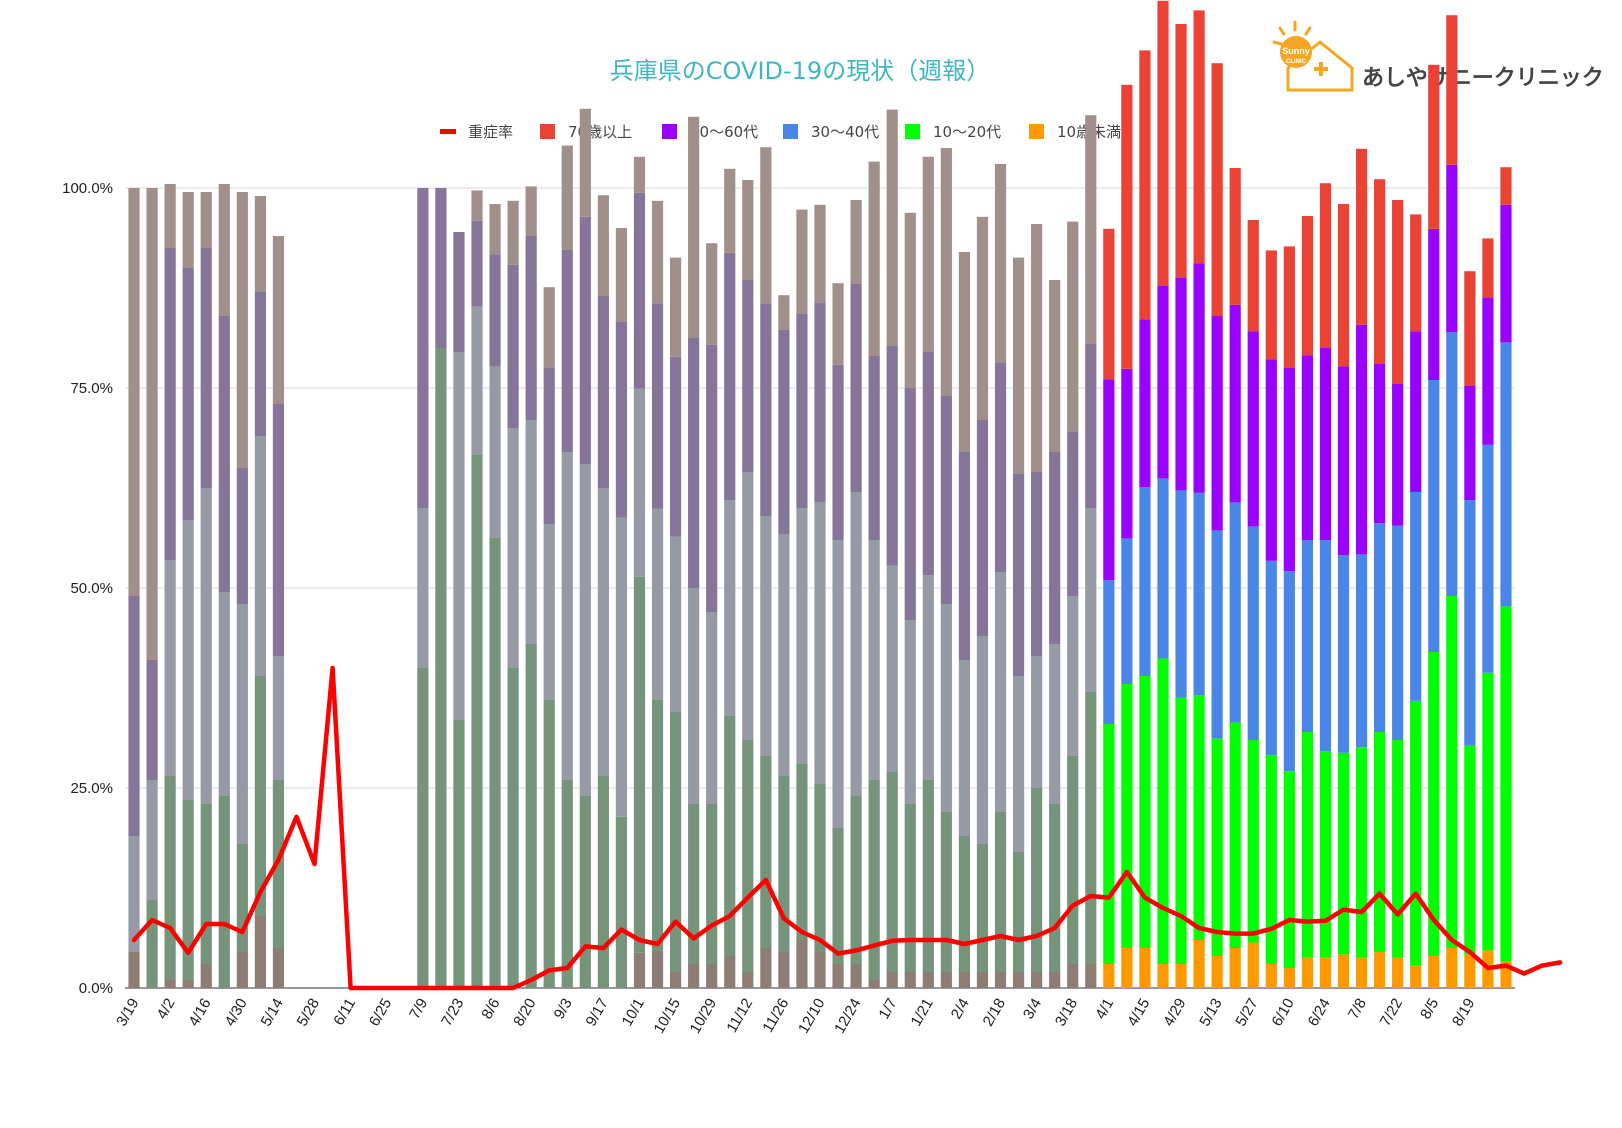 The image size is (1622, 1128). What do you see at coordinates (96, 988) in the screenshot?
I see `y-tick-label: 0.0%` at bounding box center [96, 988].